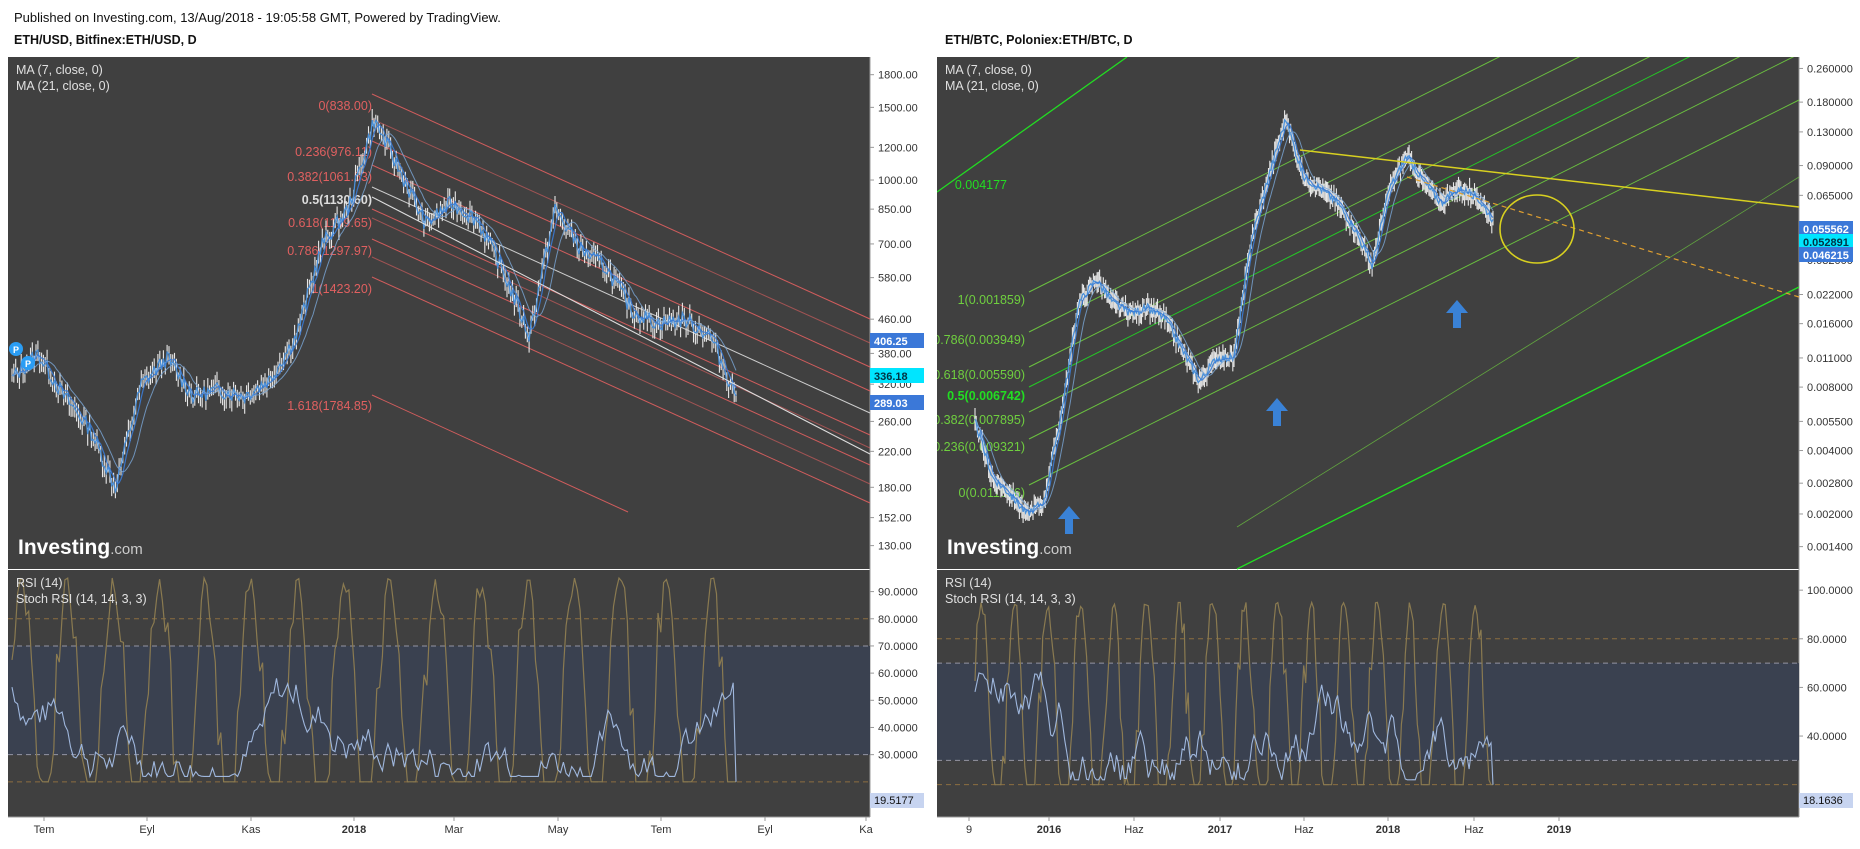  I want to click on price-tag: 406.25, so click(897, 340).